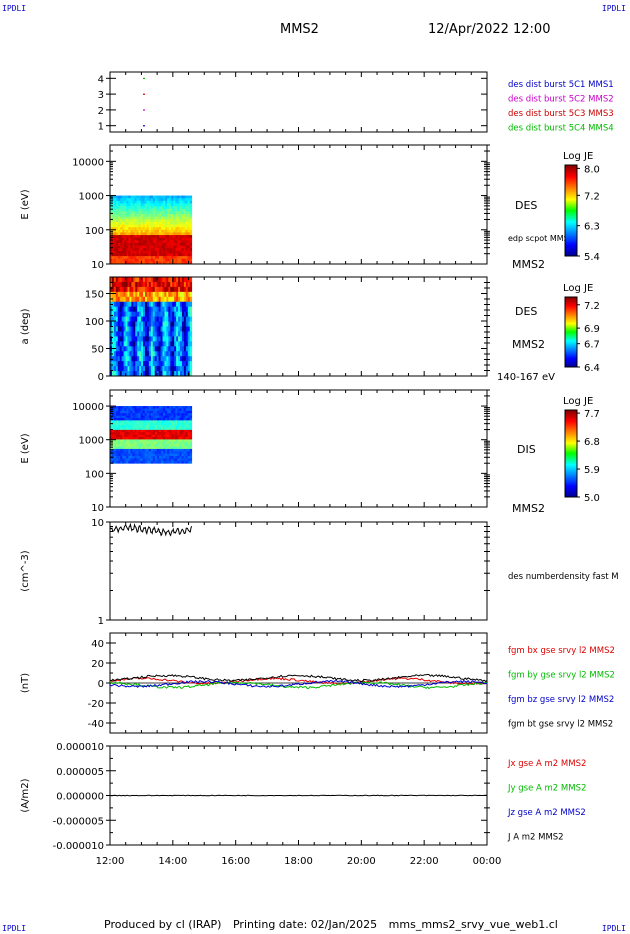 The height and width of the screenshot is (934, 630). What do you see at coordinates (592, 257) in the screenshot?
I see `colorbar-tick-label: 5.4` at bounding box center [592, 257].